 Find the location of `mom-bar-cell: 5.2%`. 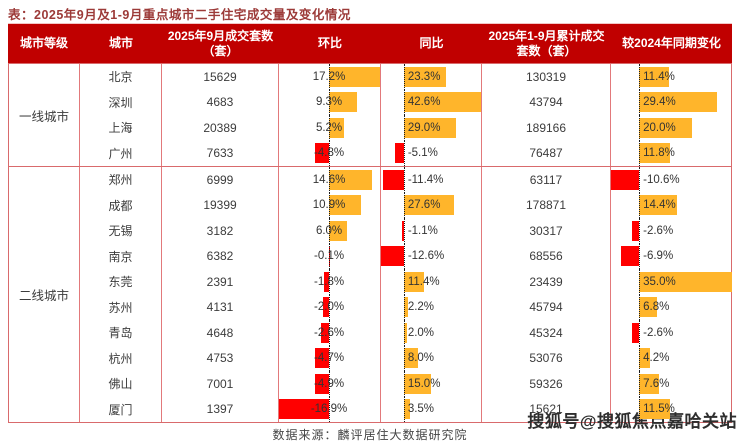

mom-bar-cell: 5.2% is located at coordinates (330, 128).